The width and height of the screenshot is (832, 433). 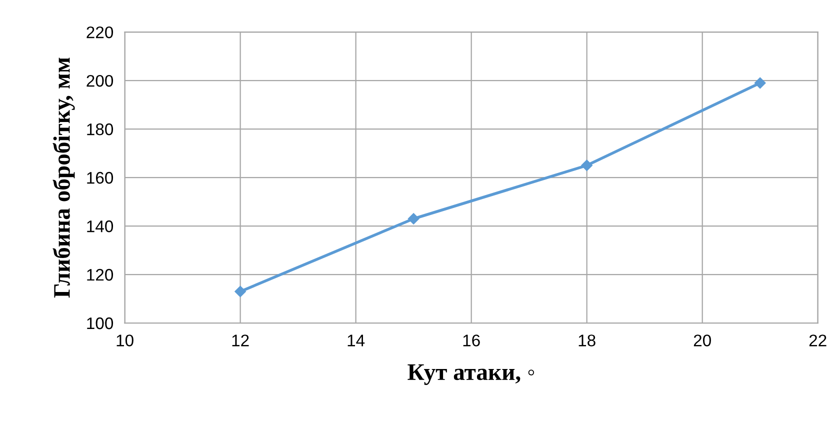 I want to click on y-tick-label: 100, so click(x=100, y=323).